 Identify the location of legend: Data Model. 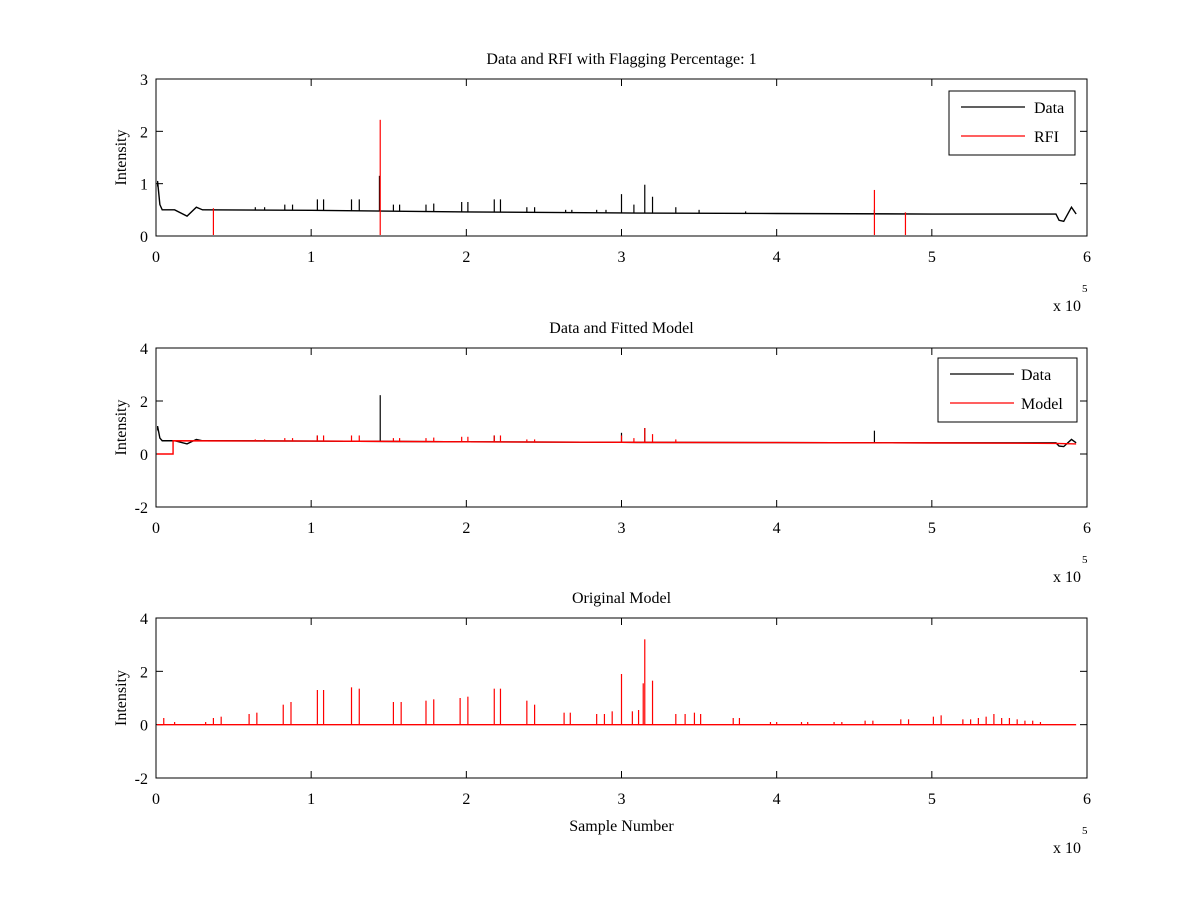
(1007, 390).